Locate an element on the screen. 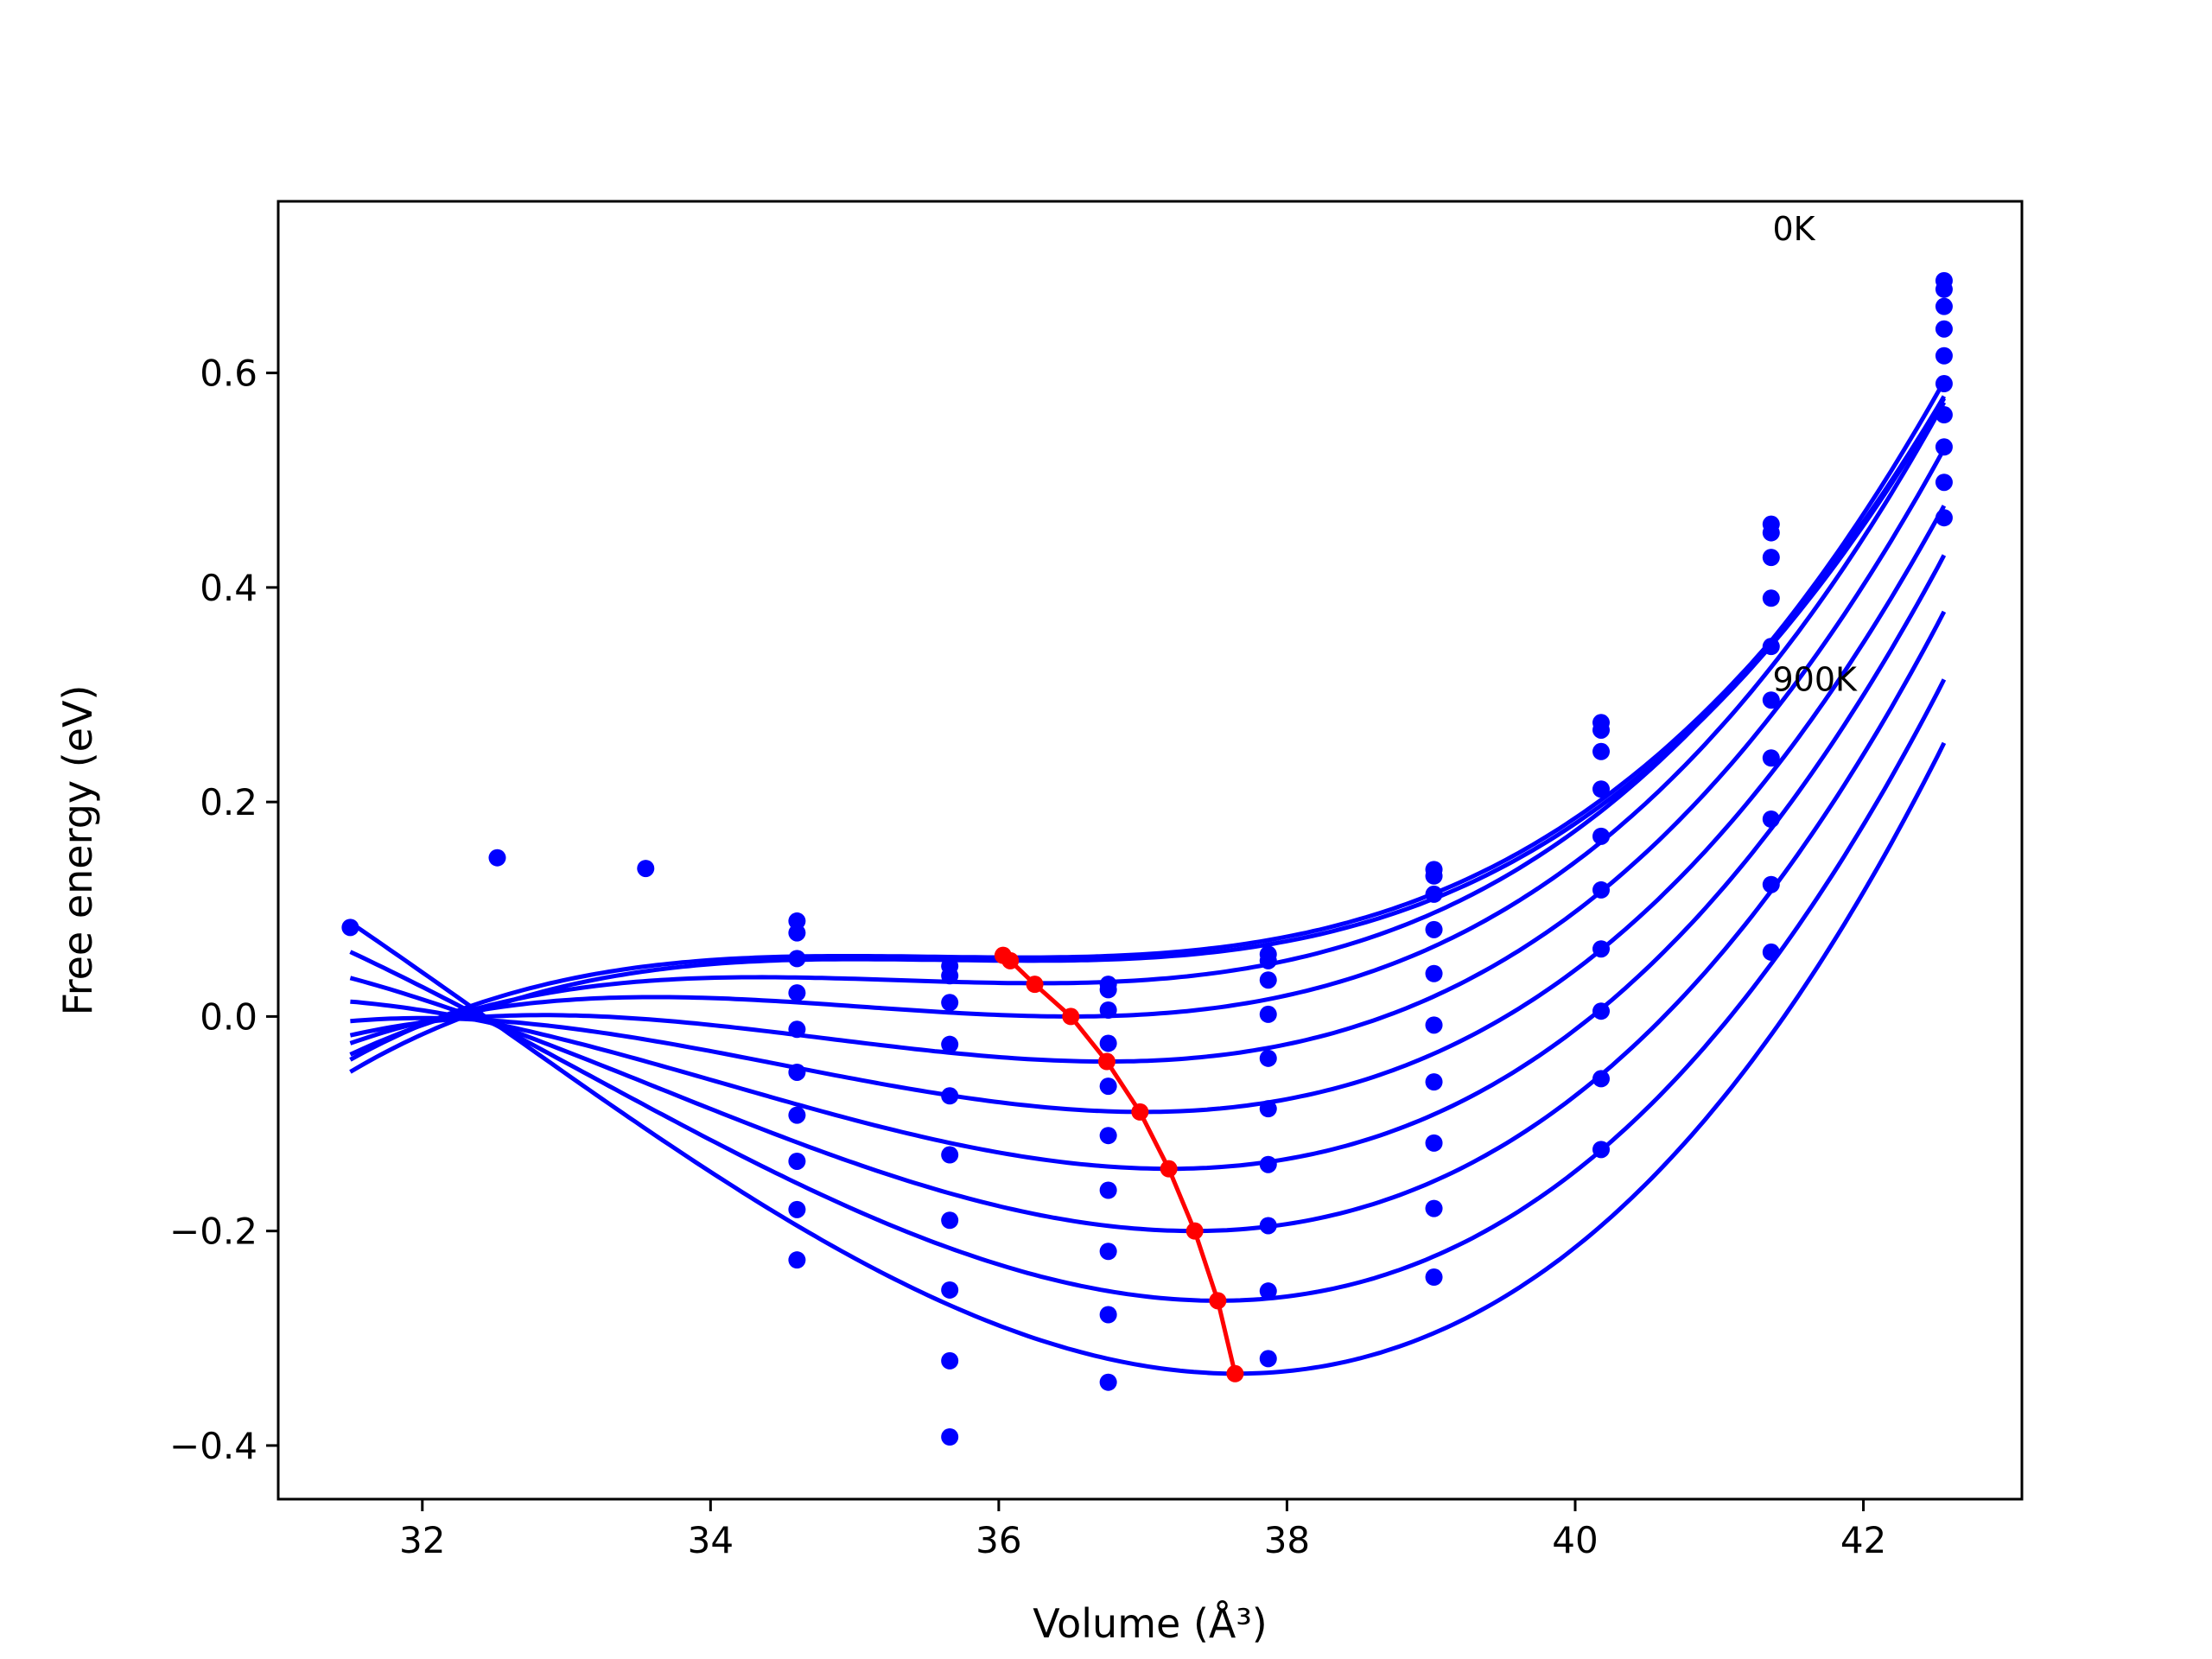 The image size is (2212, 1659). minimum-path is located at coordinates (1119, 1164).